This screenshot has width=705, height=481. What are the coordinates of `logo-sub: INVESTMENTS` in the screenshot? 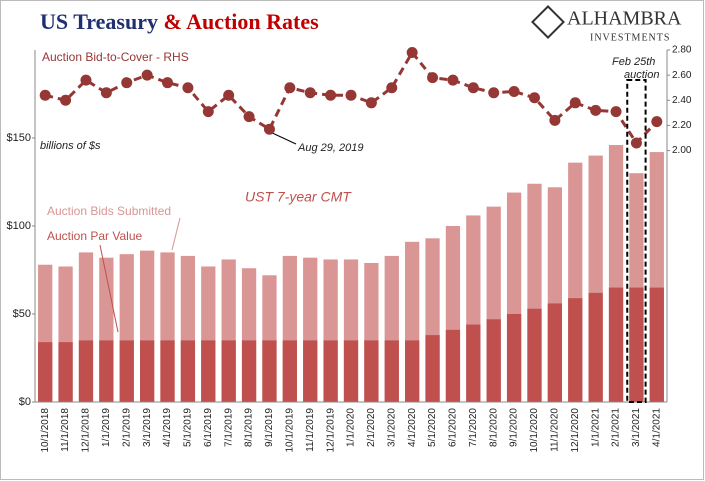 It's located at (630, 37).